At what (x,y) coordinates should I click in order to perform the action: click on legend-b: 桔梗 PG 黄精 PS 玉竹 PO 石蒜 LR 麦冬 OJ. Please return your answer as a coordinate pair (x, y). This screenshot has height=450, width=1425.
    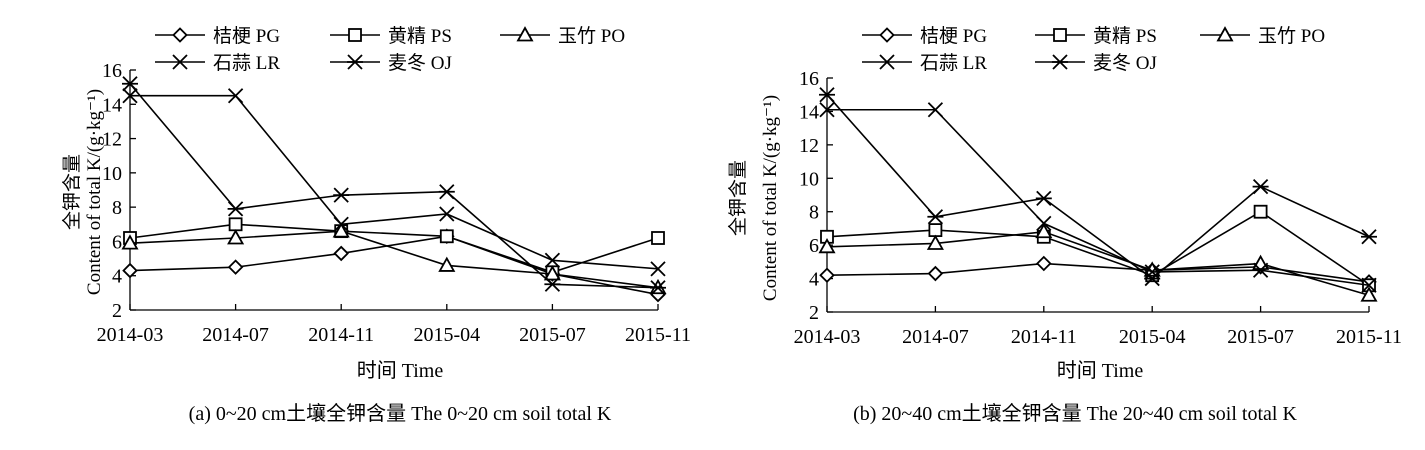
    Looking at the image, I should click on (1093, 49).